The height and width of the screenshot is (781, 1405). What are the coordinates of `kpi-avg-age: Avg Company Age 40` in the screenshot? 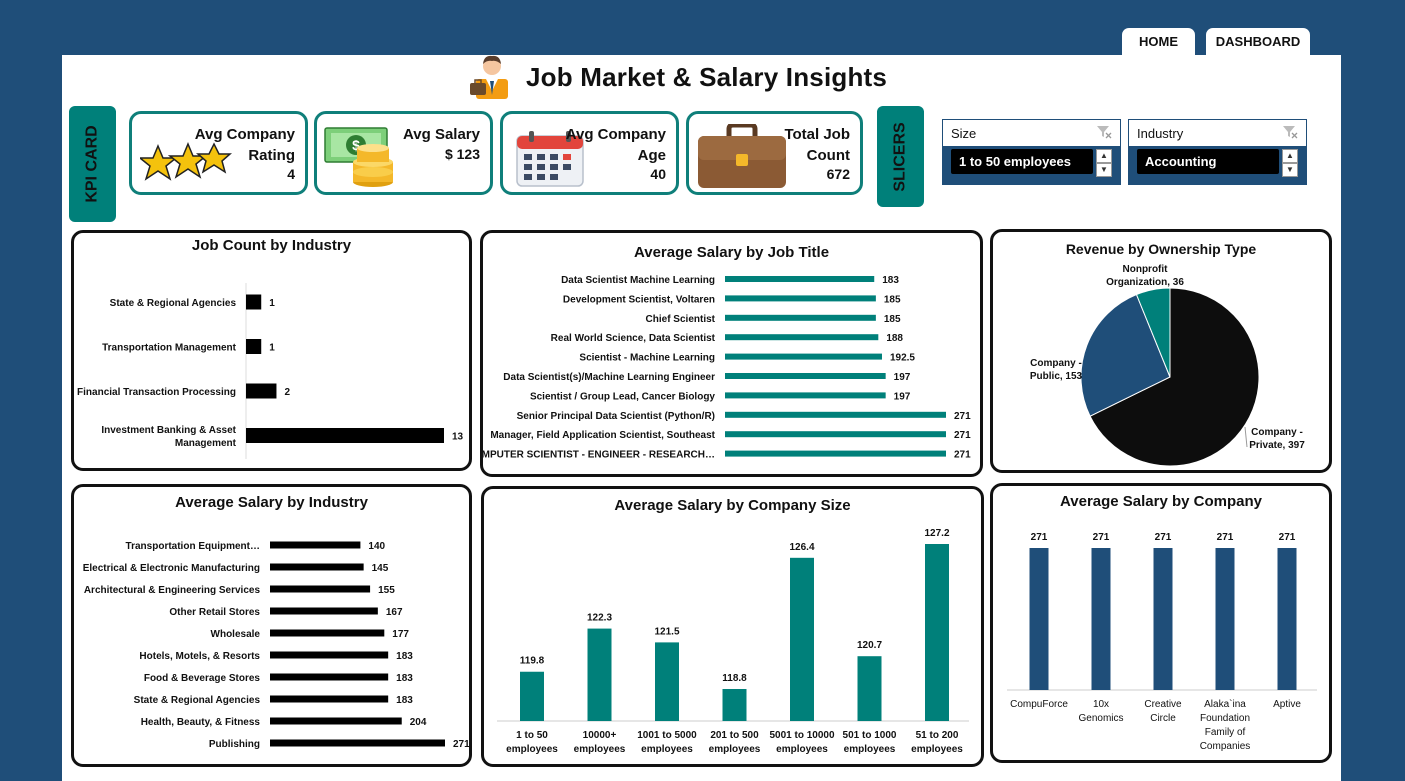 It's located at (589, 153).